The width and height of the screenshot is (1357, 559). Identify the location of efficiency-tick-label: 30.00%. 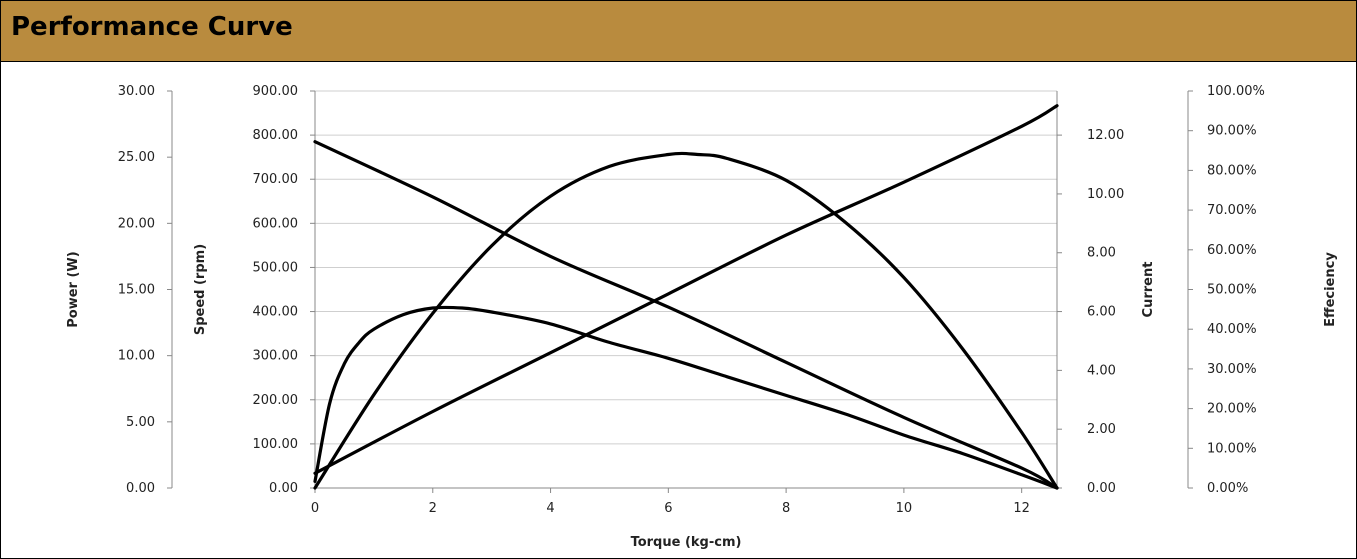
(1232, 369).